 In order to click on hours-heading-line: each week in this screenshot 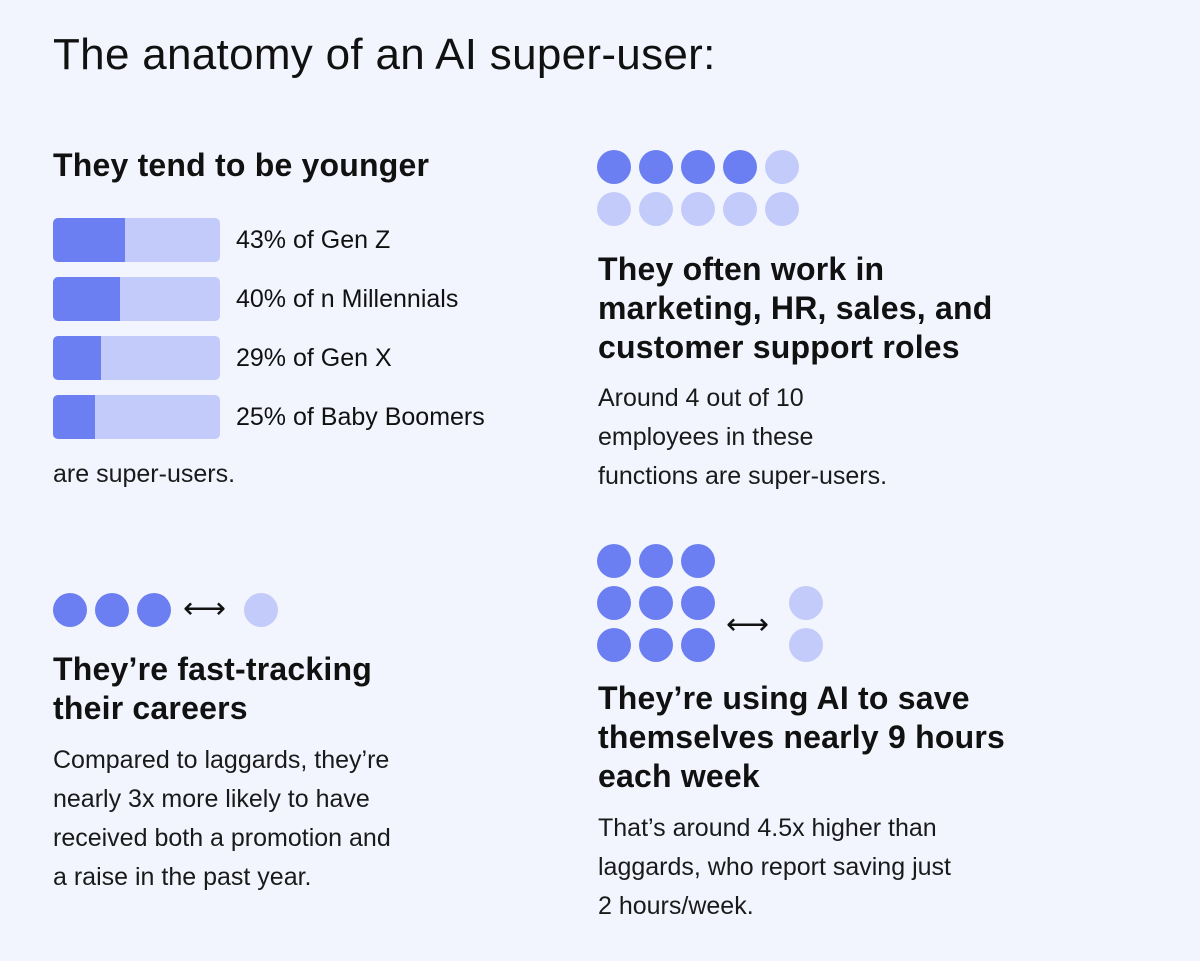, I will do `click(679, 776)`.